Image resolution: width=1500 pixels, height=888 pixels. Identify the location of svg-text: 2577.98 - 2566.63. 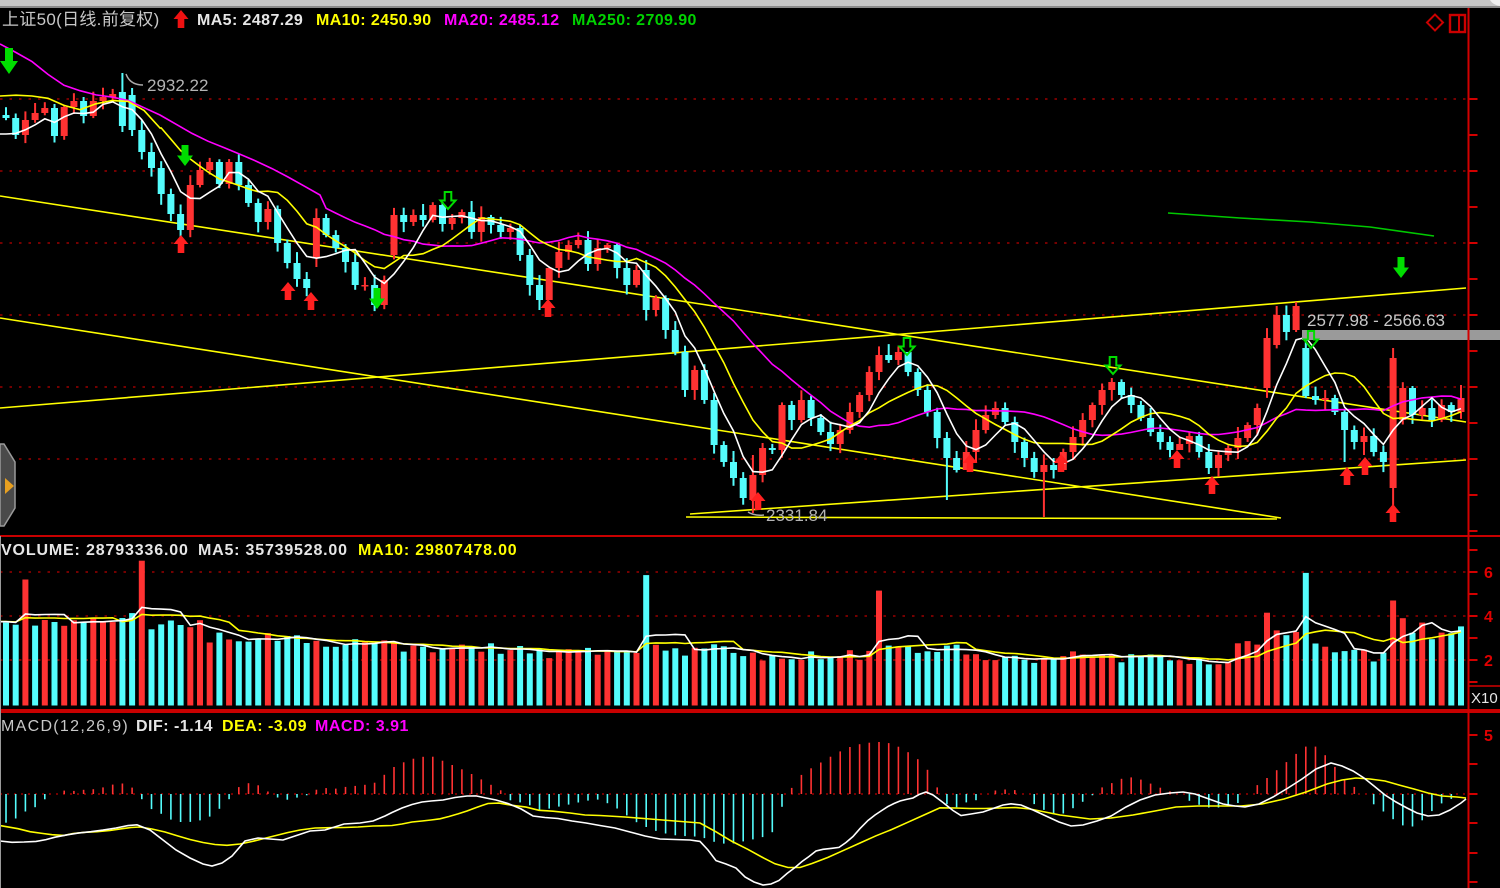
(1376, 320).